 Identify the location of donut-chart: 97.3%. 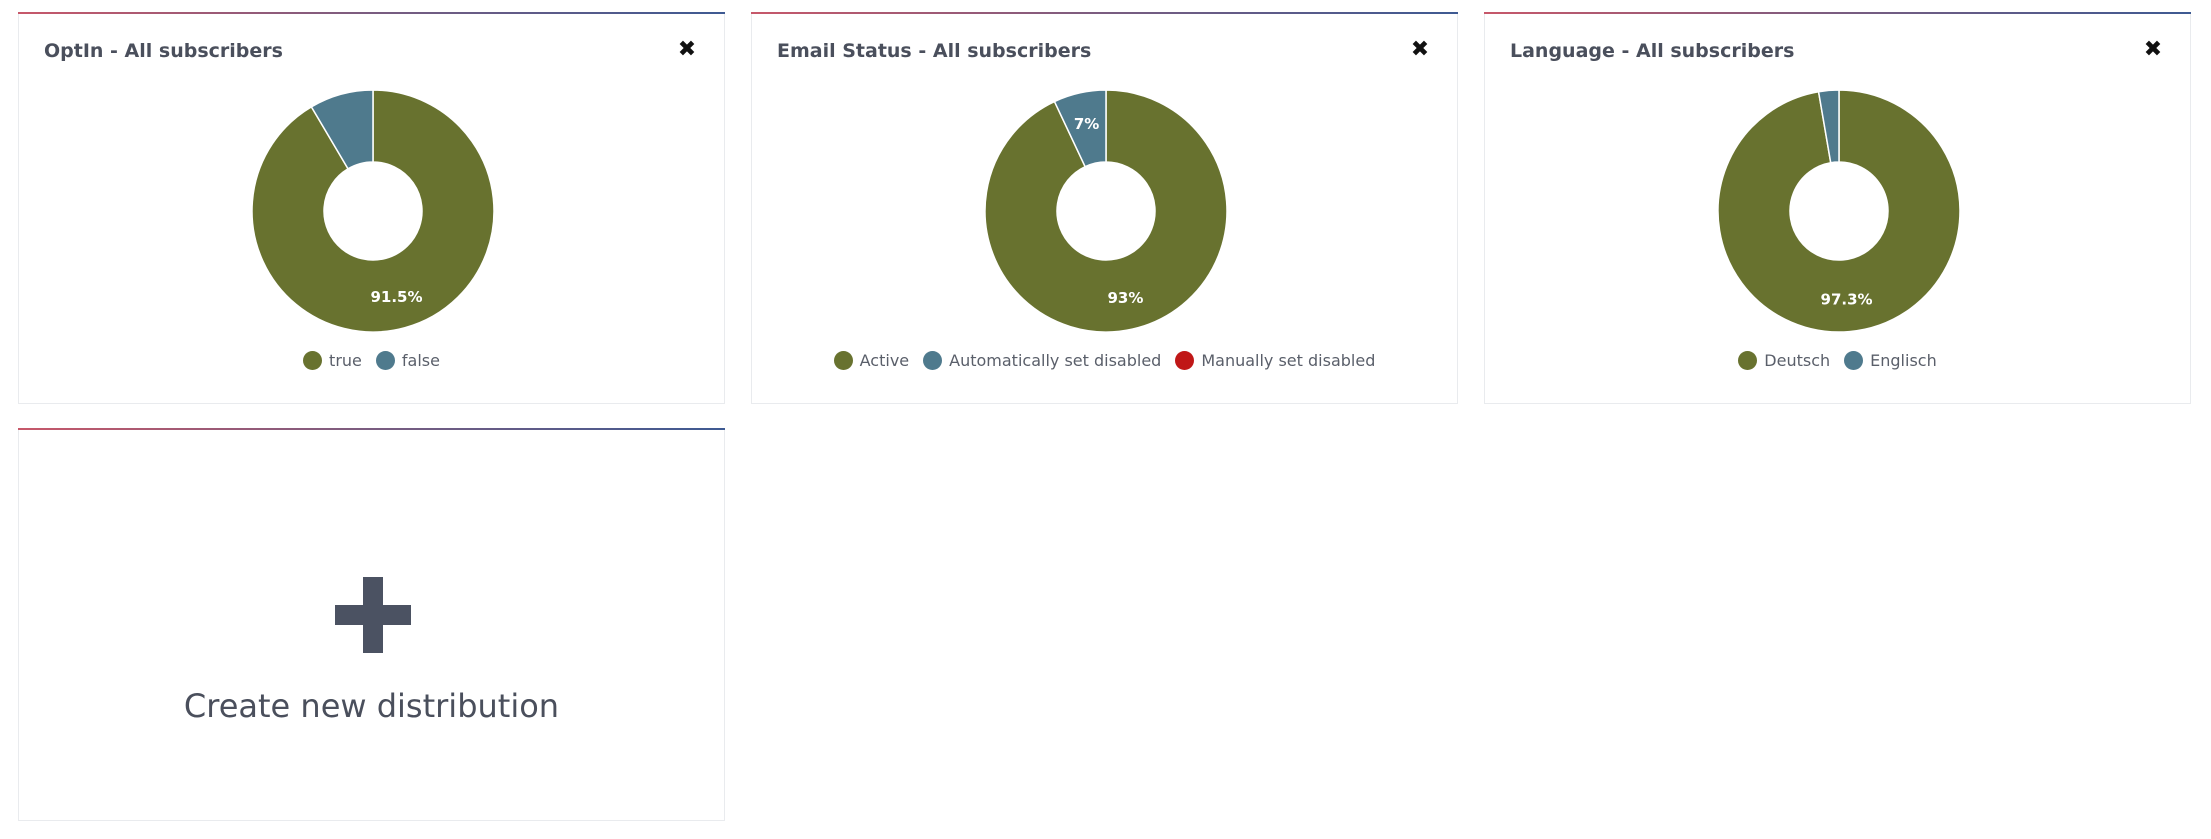
(1839, 211).